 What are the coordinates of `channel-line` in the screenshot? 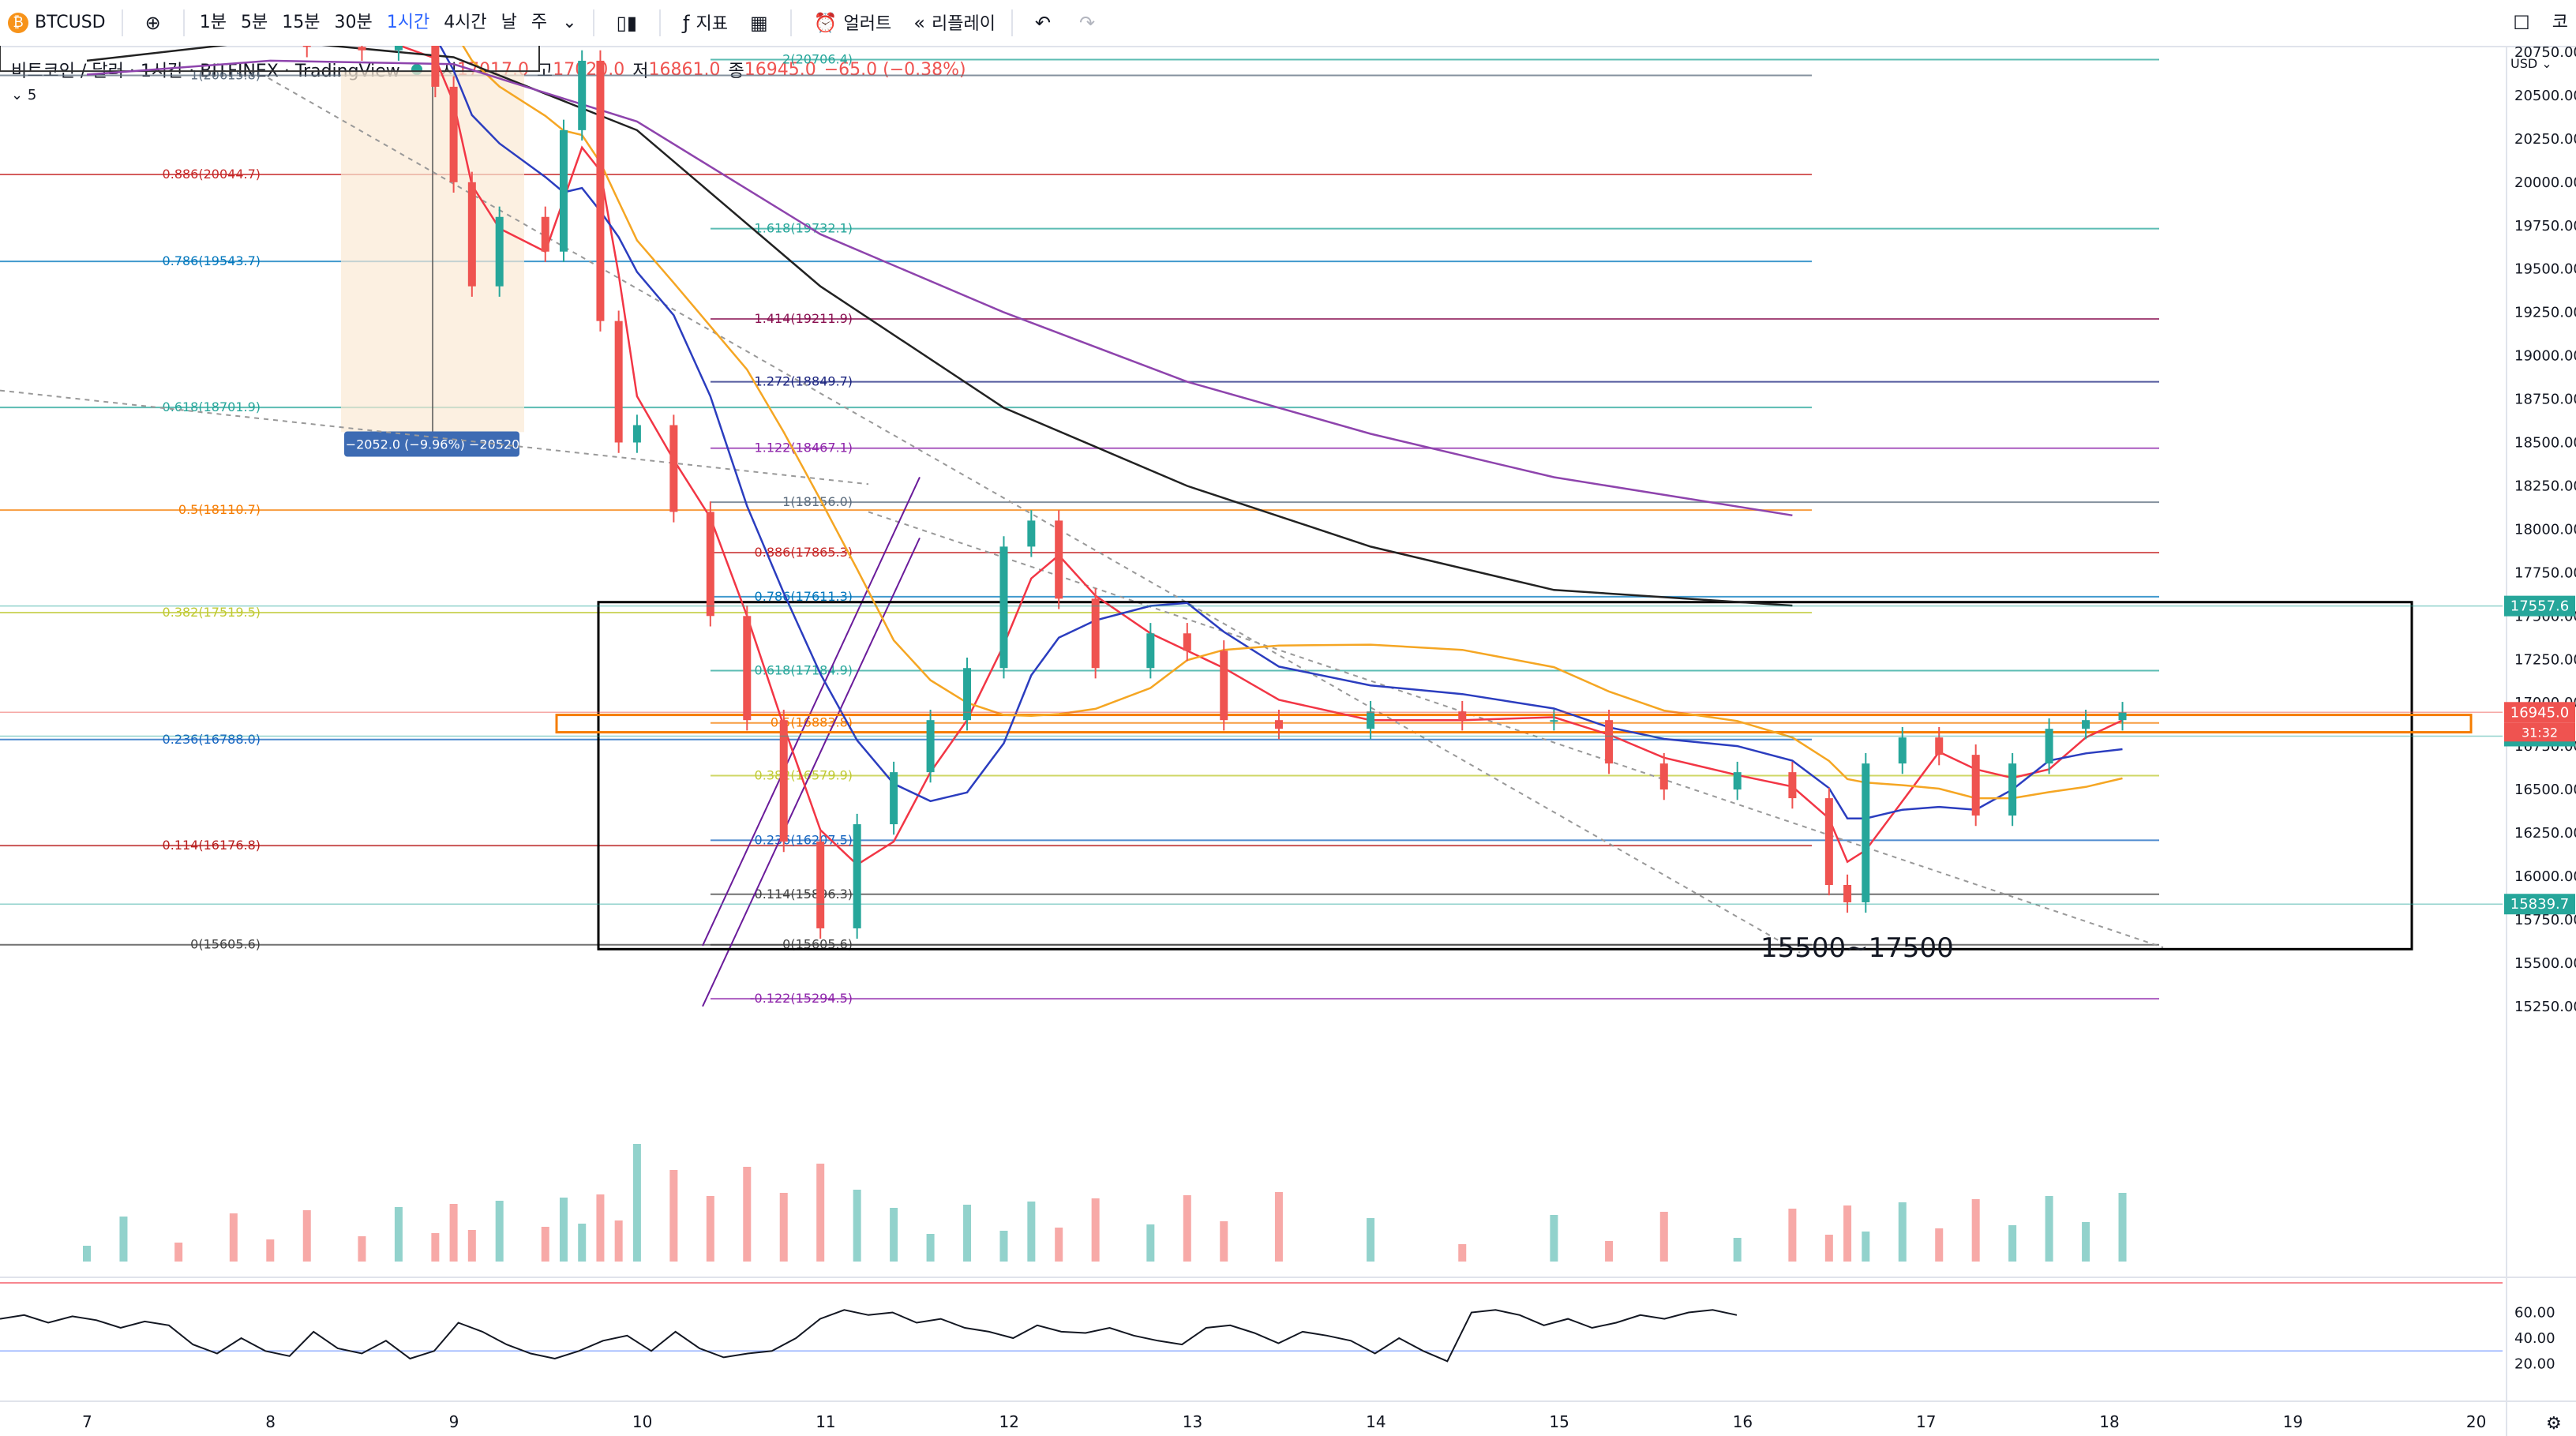 It's located at (811, 712).